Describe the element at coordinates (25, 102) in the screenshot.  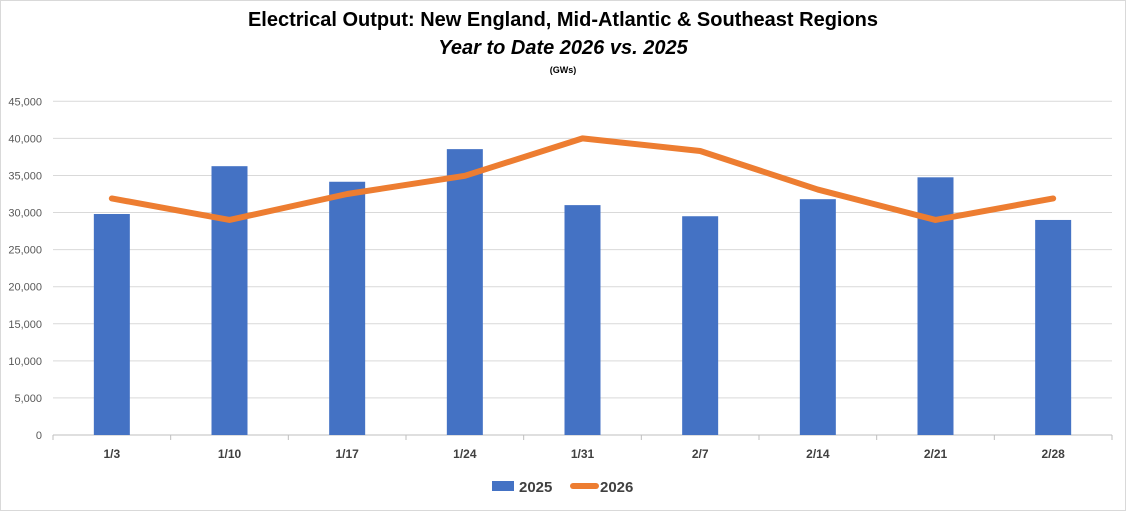
I see `y-tick-label: 45,000` at that location.